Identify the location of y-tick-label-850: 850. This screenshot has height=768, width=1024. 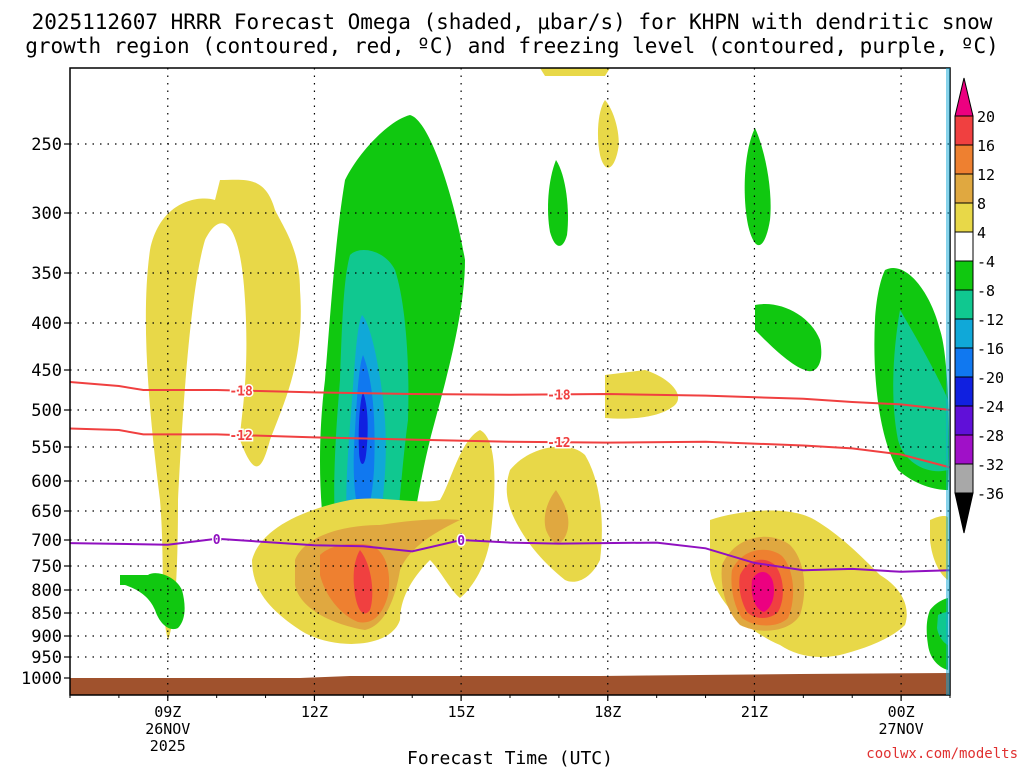
(46, 614).